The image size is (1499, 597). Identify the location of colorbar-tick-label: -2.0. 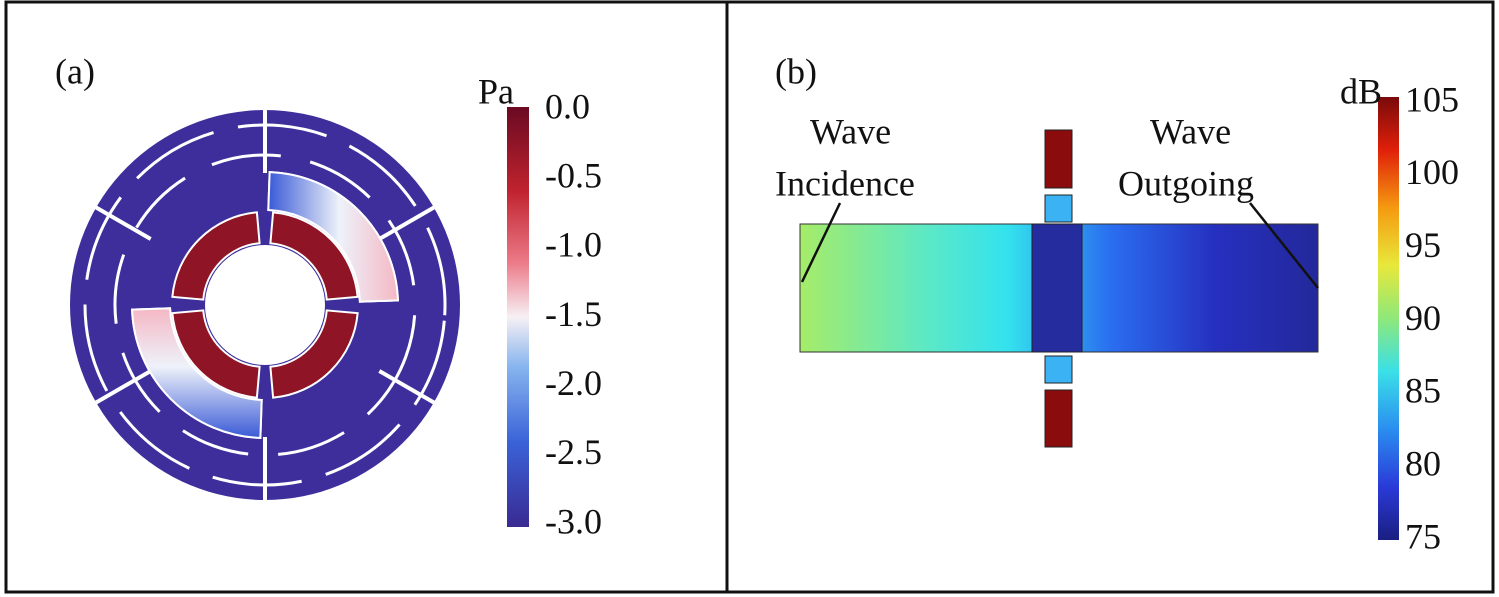
(573, 383).